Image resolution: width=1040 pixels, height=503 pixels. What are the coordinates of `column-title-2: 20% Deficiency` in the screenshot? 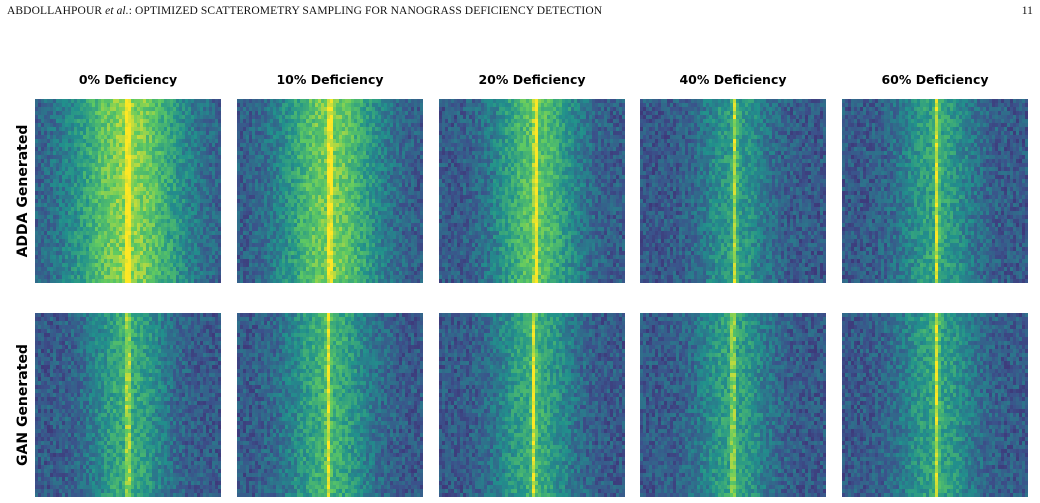 It's located at (532, 79).